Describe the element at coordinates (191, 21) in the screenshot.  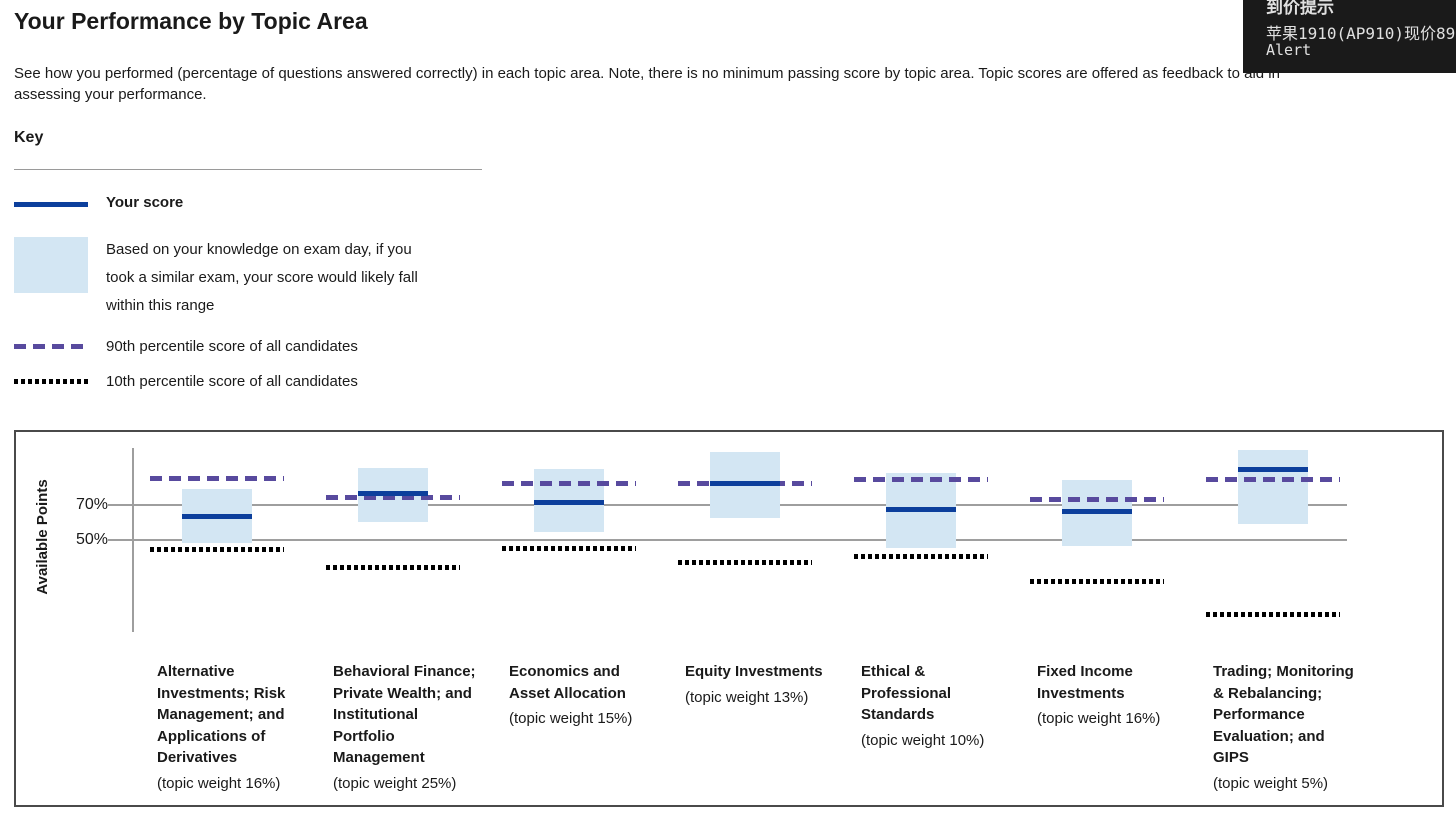
I see `page-title: Your Performance by Topic Area` at that location.